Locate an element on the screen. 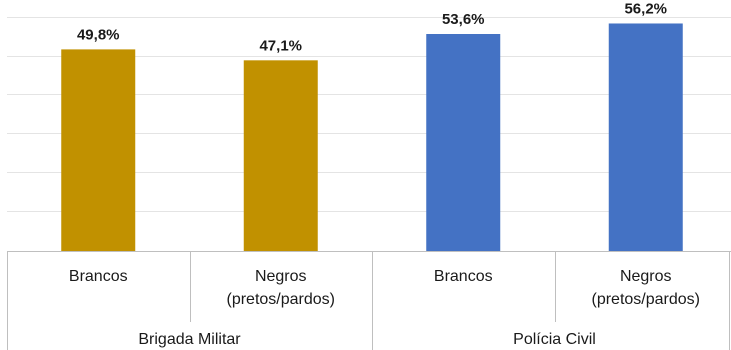 The image size is (731, 350). data-label: 47,1% is located at coordinates (280, 45).